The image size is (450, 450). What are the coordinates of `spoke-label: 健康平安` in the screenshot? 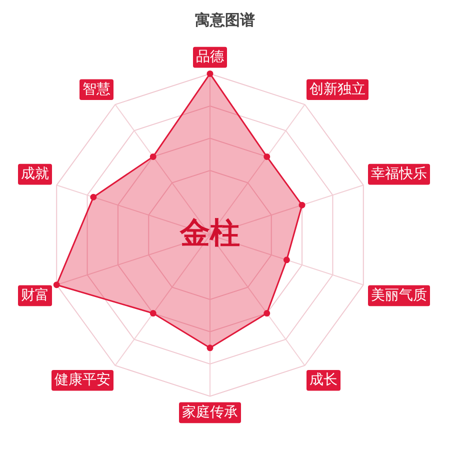 It's located at (82, 380).